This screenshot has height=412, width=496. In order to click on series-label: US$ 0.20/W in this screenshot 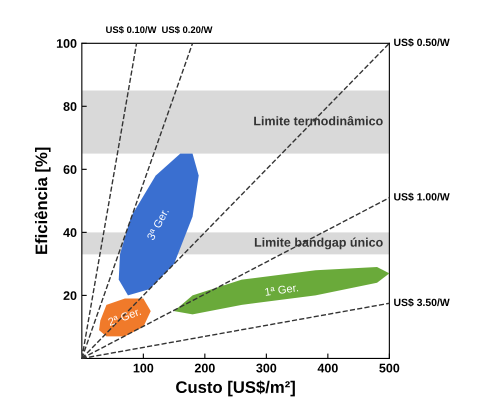, I will do `click(187, 30)`.